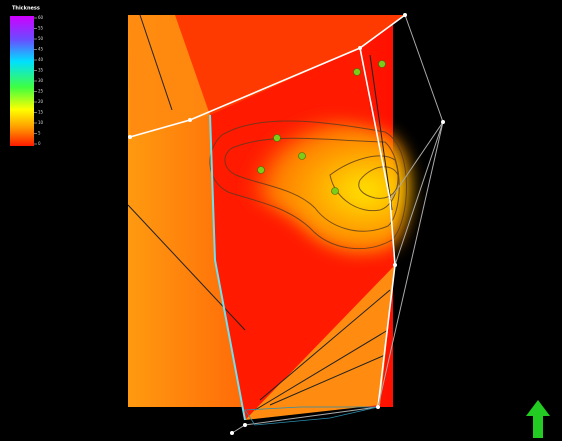 The image size is (562, 441). Describe the element at coordinates (538, 419) in the screenshot. I see `north-arrow` at that location.